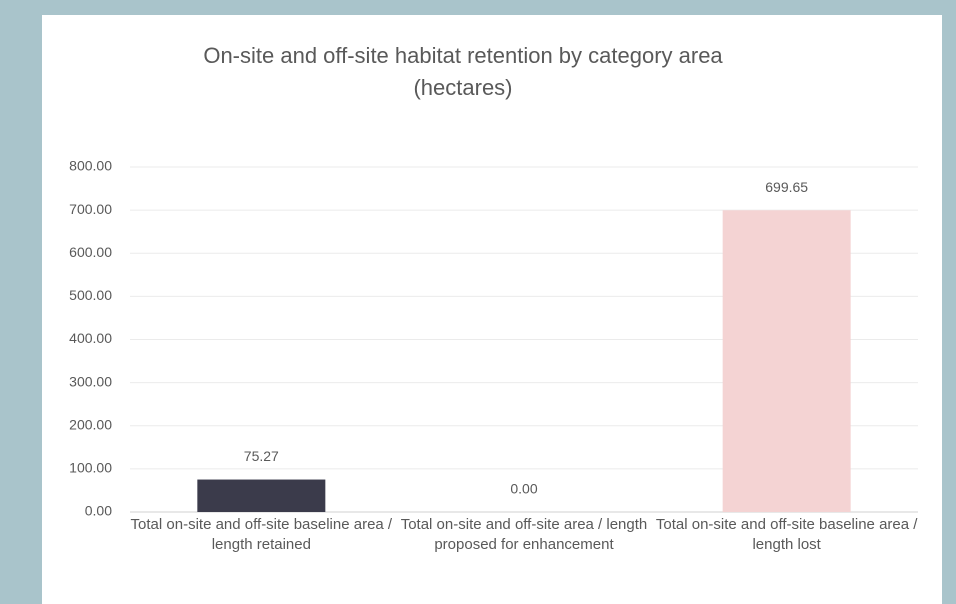 The width and height of the screenshot is (956, 604). What do you see at coordinates (523, 489) in the screenshot?
I see `data-label: 0.00` at bounding box center [523, 489].